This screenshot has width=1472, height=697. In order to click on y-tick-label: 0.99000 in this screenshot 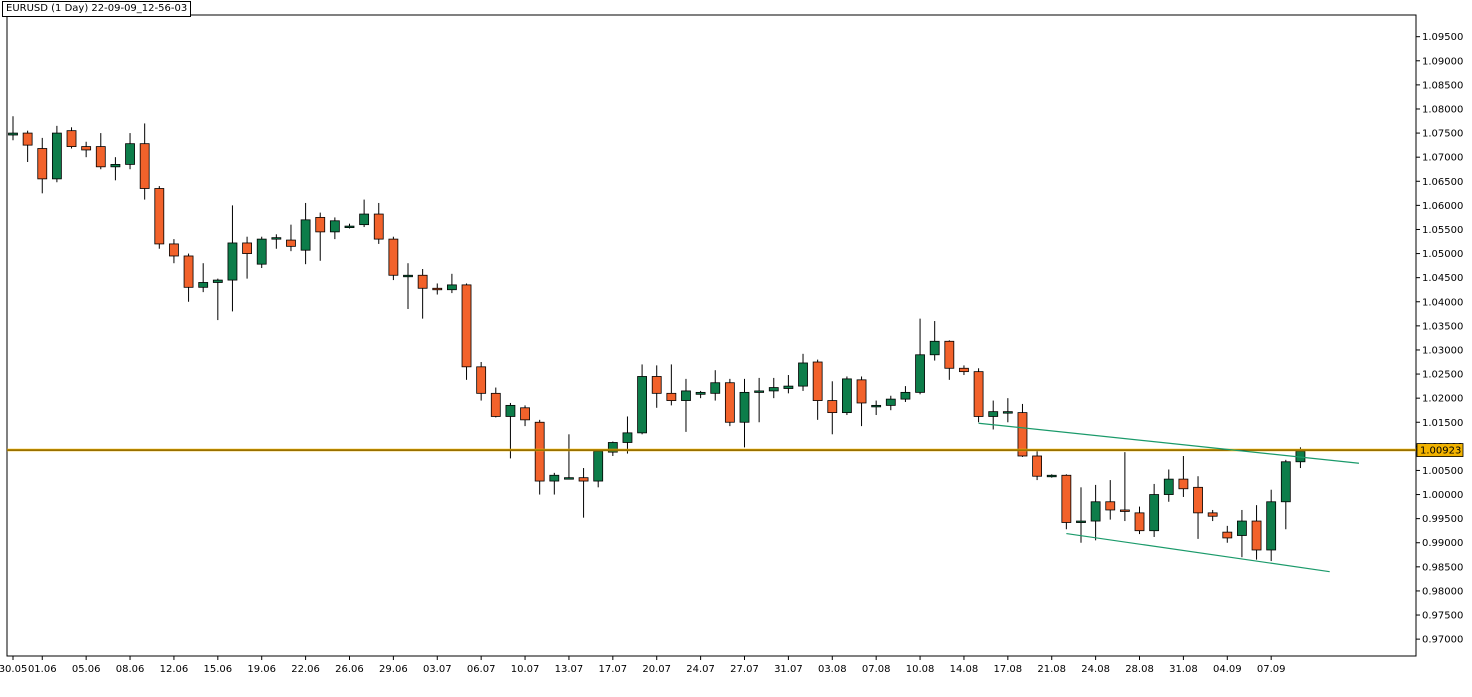, I will do `click(1442, 543)`.